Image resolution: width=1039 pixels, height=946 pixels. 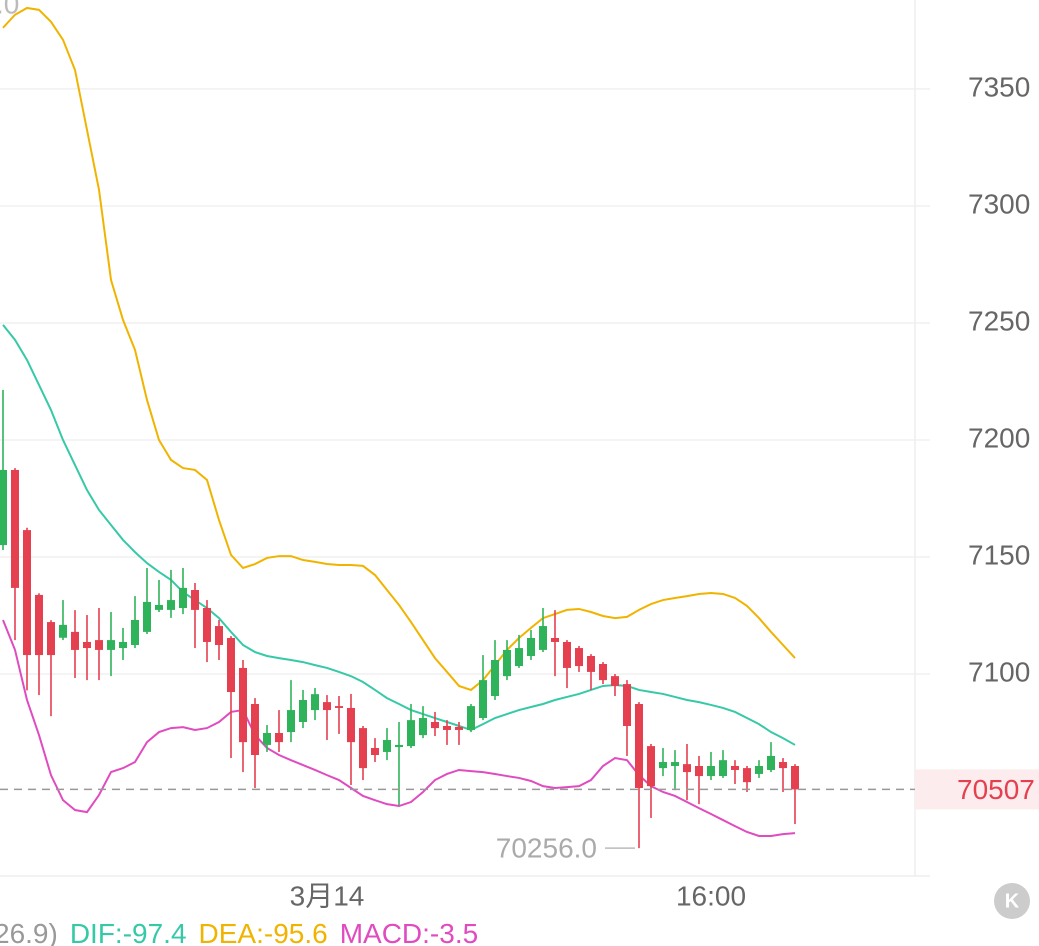 What do you see at coordinates (263, 932) in the screenshot?
I see `indicator-label: DEA:-95.6` at bounding box center [263, 932].